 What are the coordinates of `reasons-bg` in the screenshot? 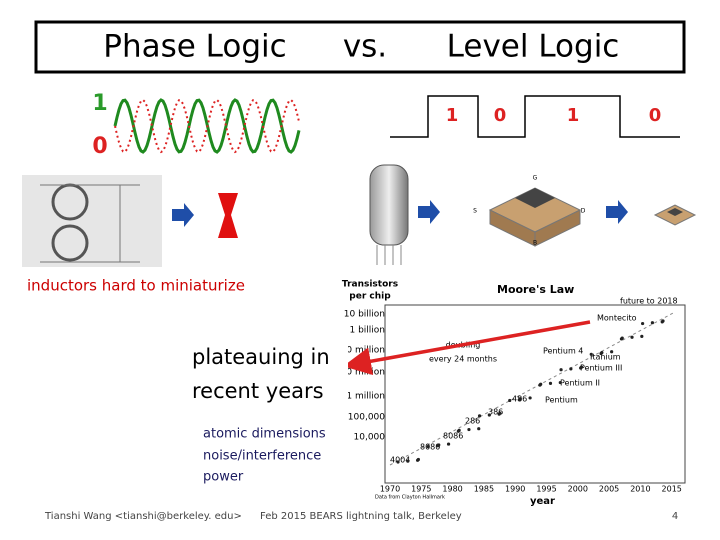 It's located at (272, 456).